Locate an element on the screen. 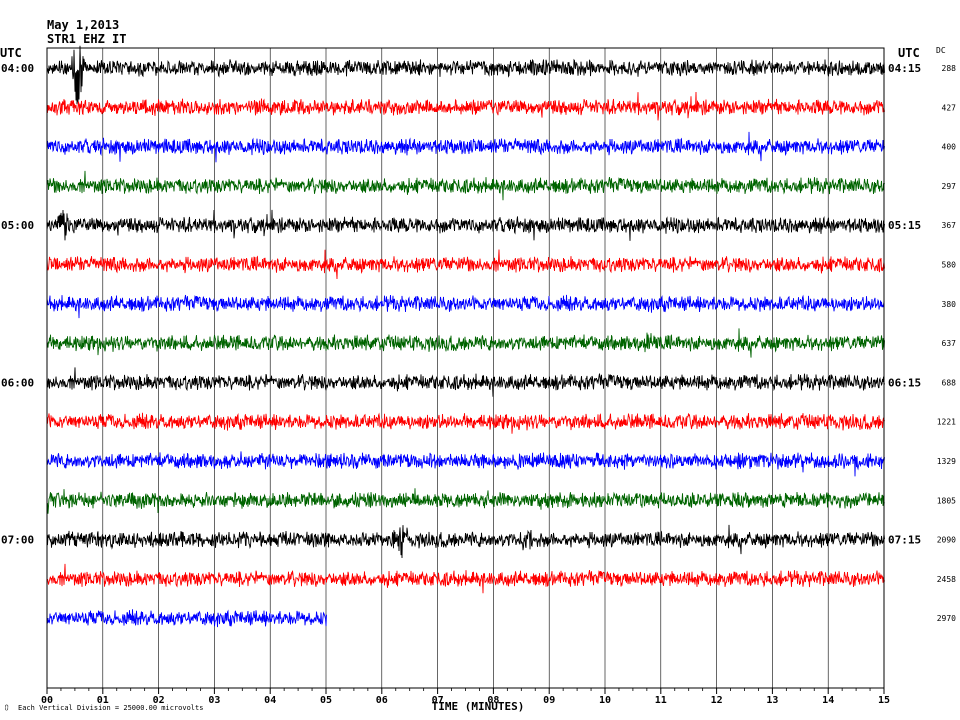  trace-dc-value: 367 is located at coordinates (949, 225).